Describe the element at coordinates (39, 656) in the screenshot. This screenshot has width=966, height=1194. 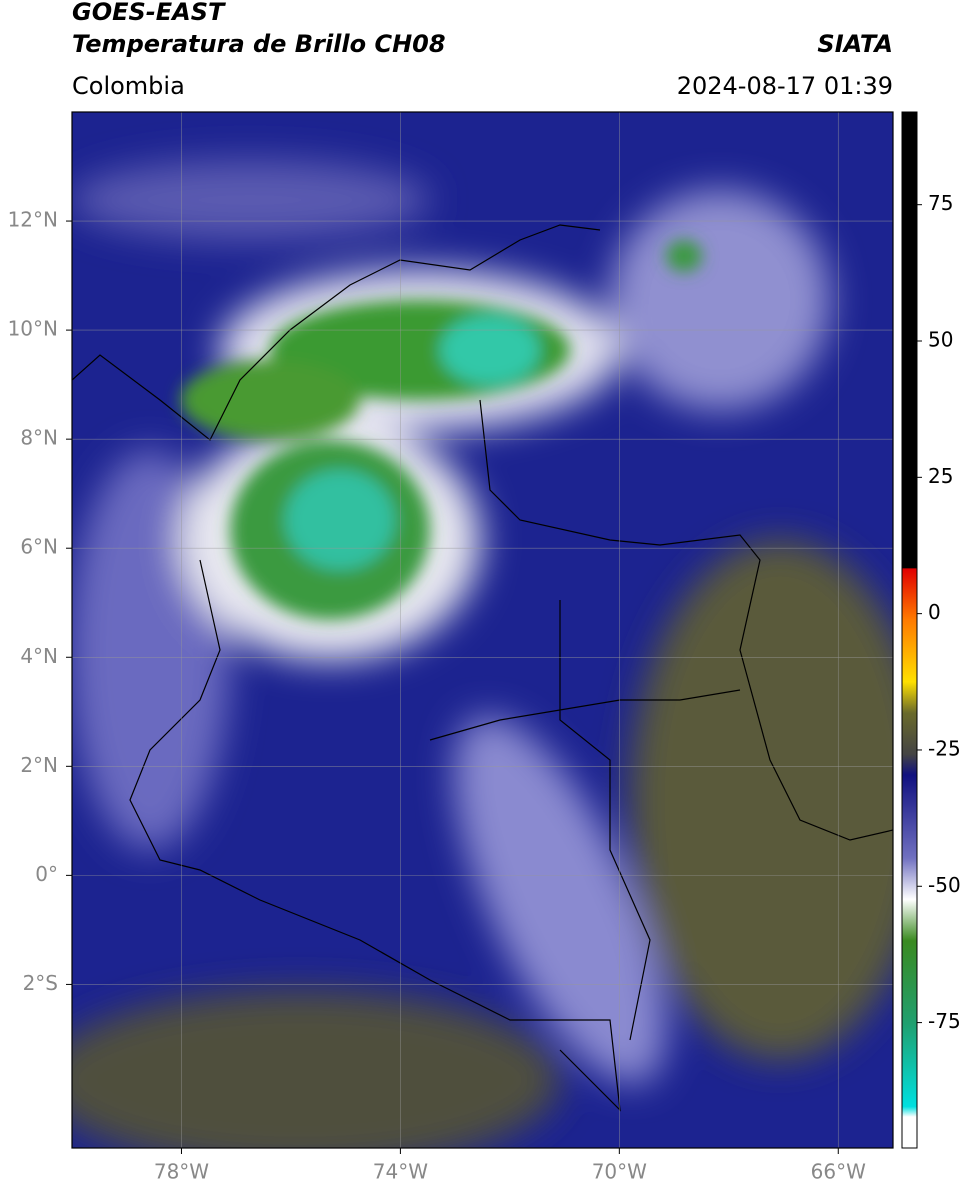
I see `y-tick-label: 4°N` at that location.